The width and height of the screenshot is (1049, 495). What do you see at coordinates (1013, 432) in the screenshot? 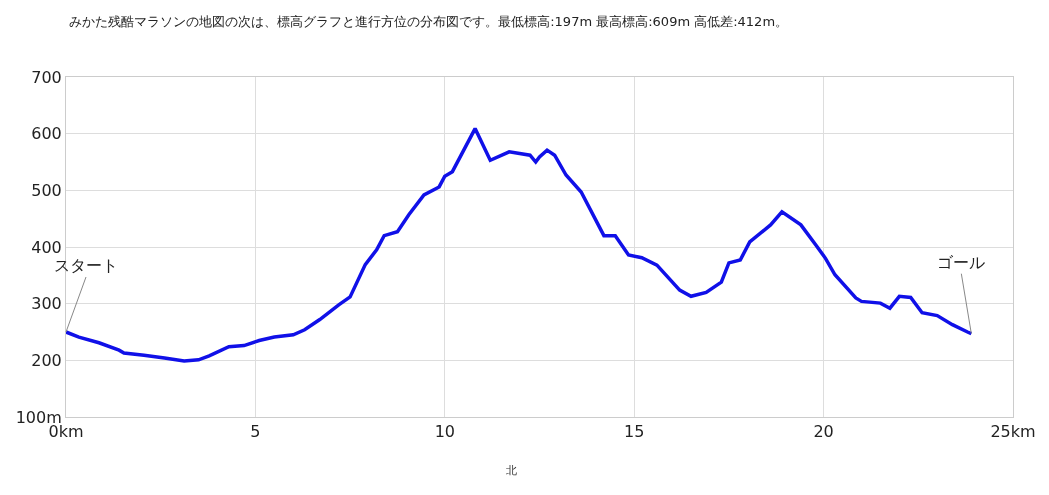
I see `x-tick-label: 25km` at bounding box center [1013, 432].